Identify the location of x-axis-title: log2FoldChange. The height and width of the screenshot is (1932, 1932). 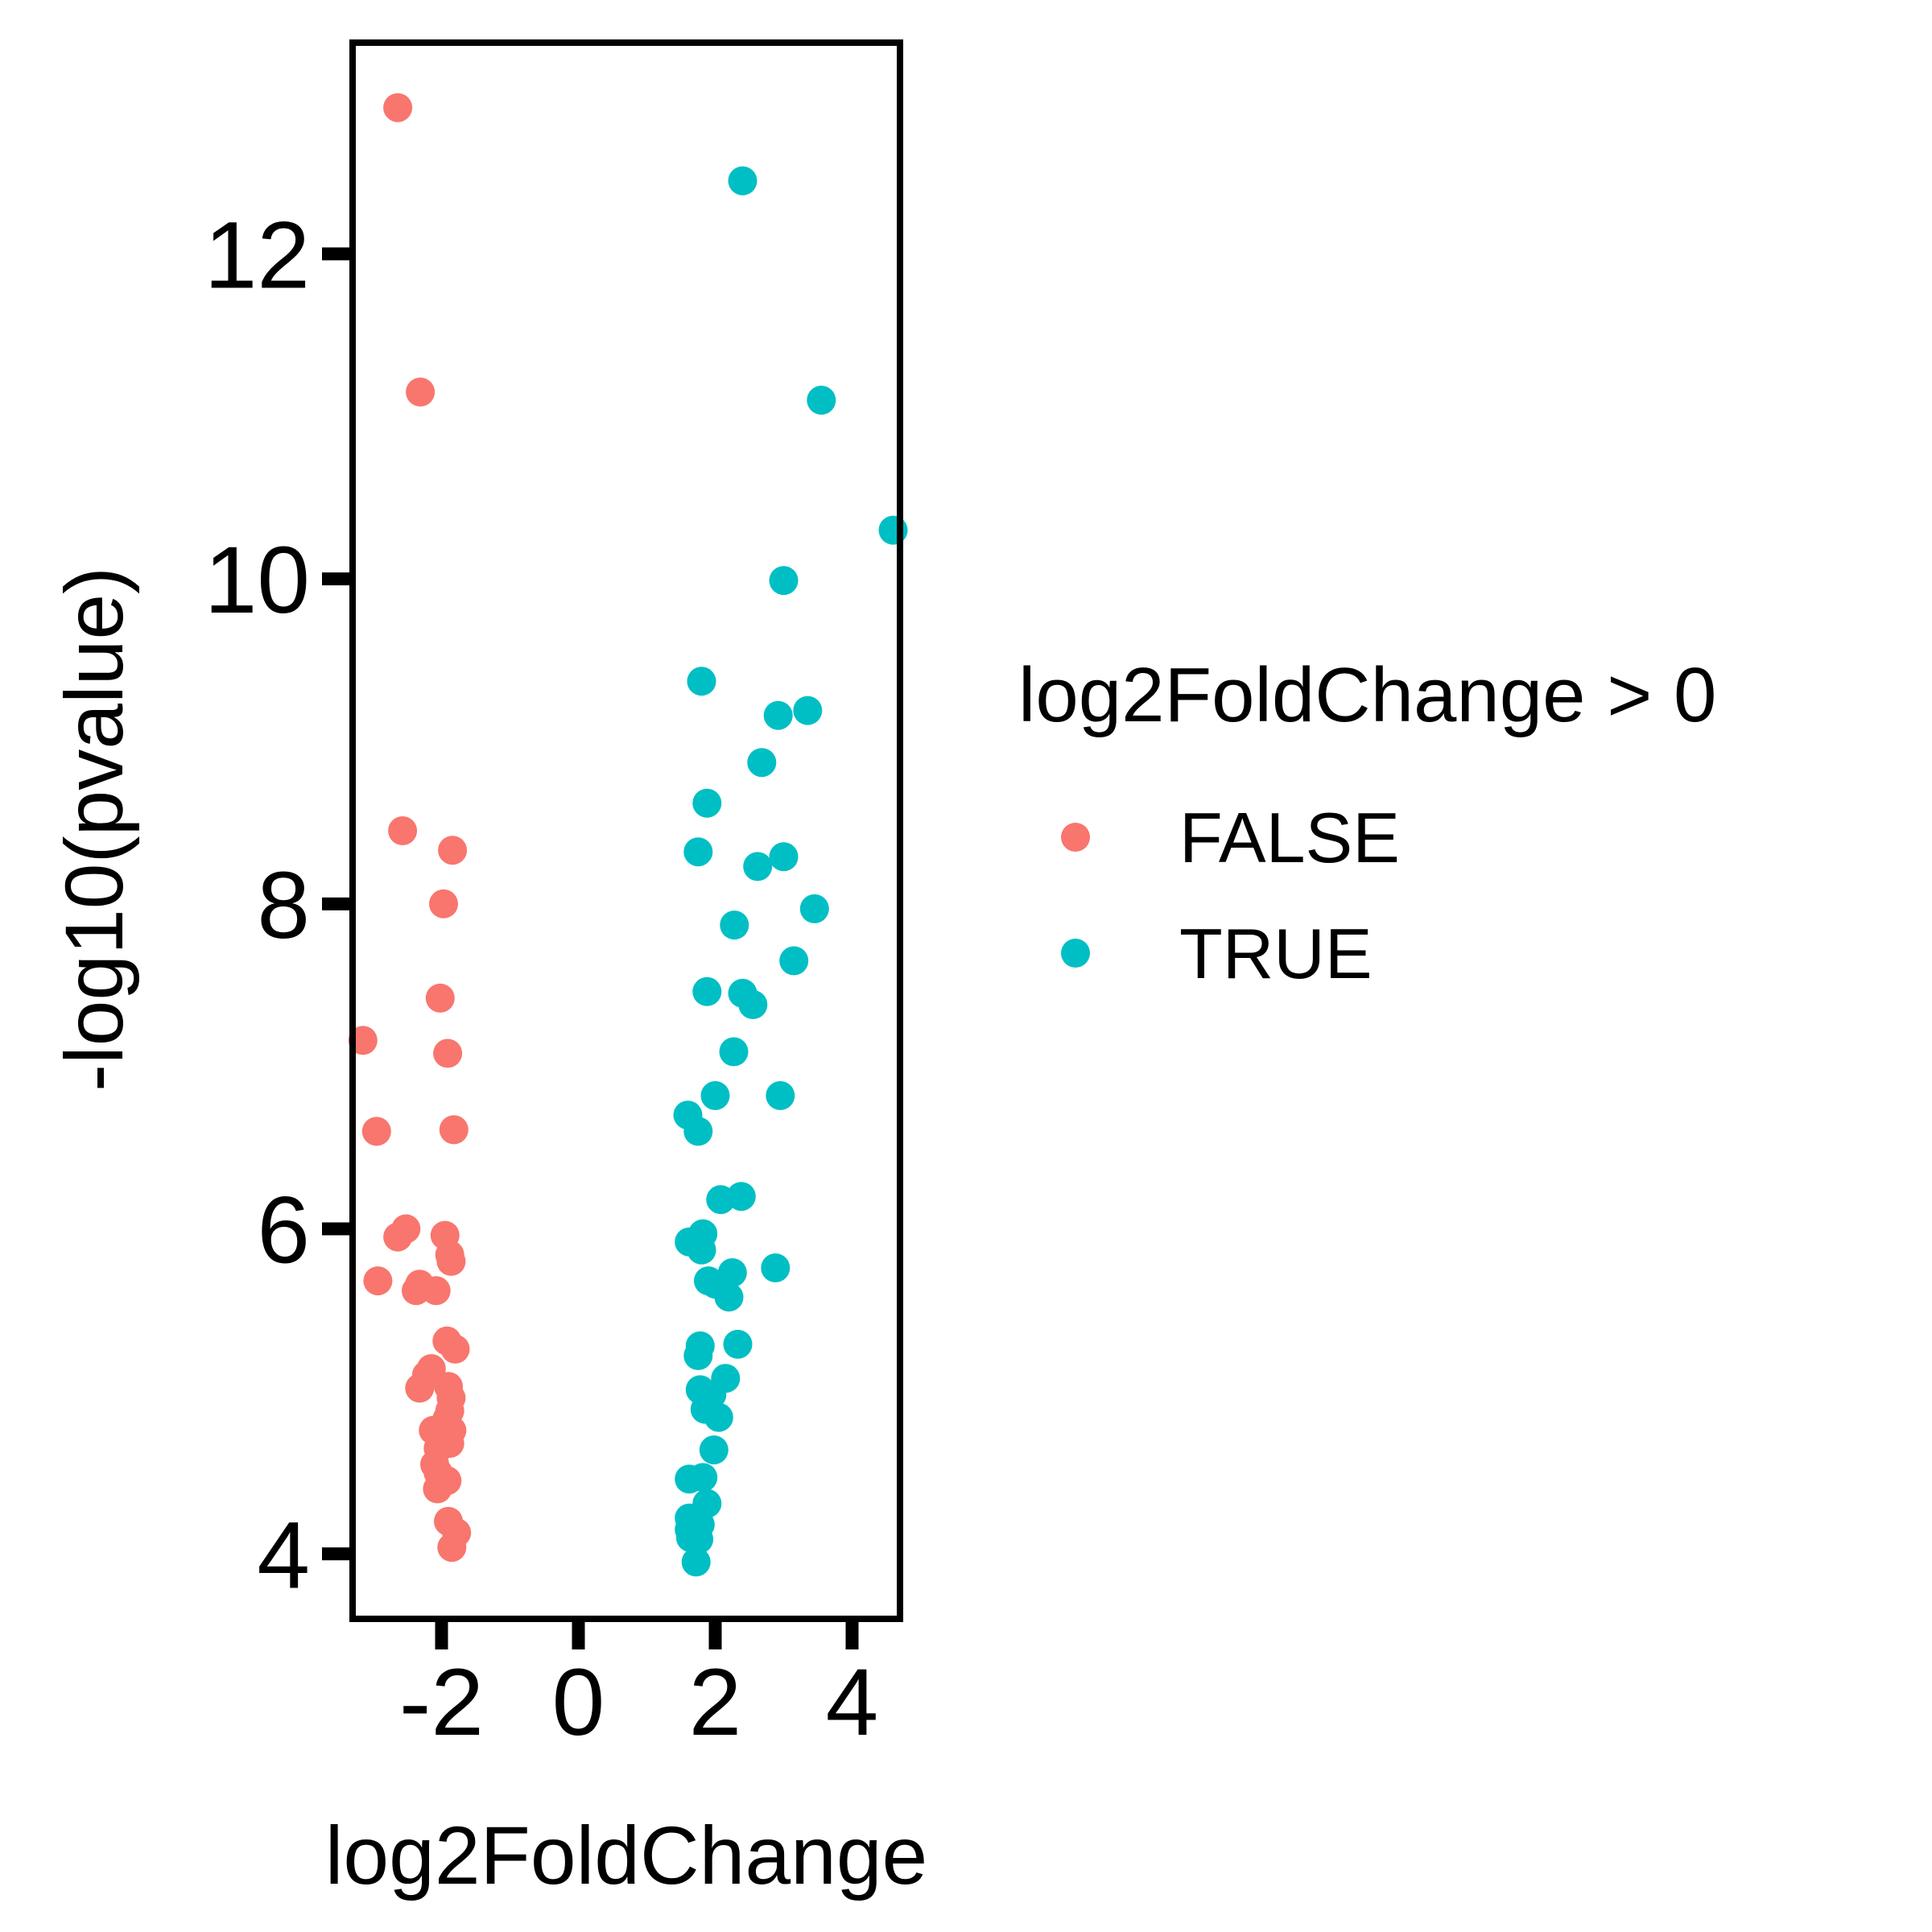
(626, 1855).